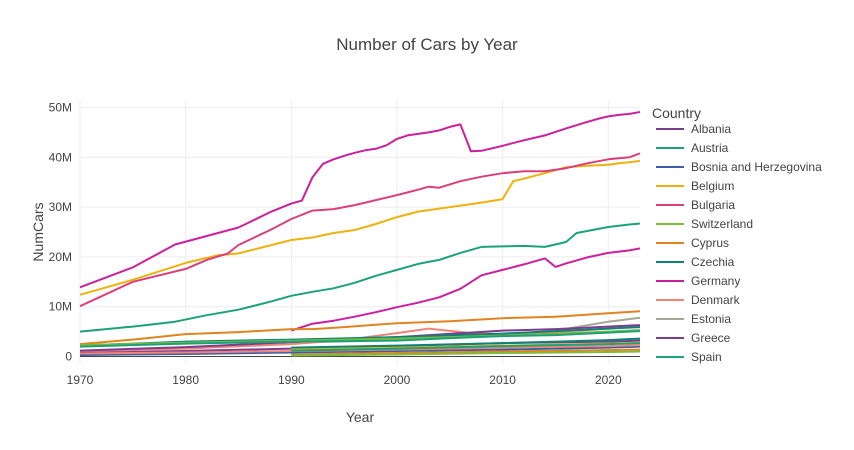 The width and height of the screenshot is (854, 450). Describe the element at coordinates (689, 357) in the screenshot. I see `legend-item: Spain` at that location.